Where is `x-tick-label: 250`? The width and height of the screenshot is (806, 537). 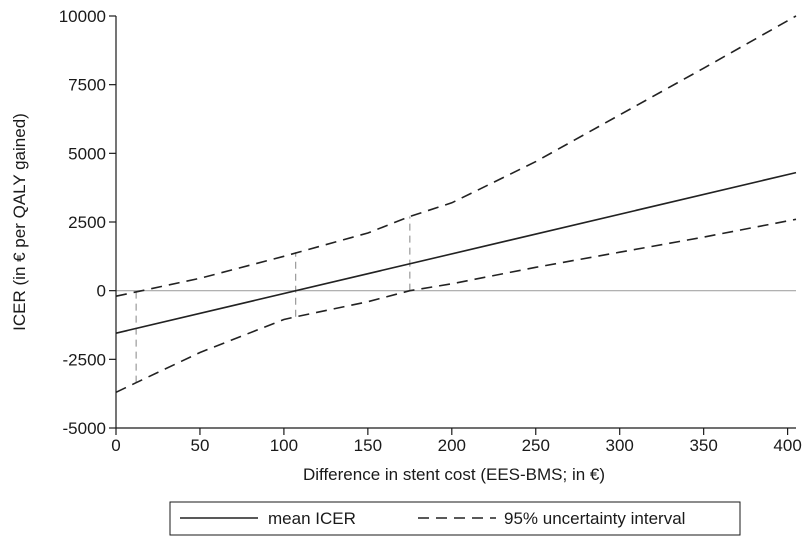
x-tick-label: 250 is located at coordinates (536, 445).